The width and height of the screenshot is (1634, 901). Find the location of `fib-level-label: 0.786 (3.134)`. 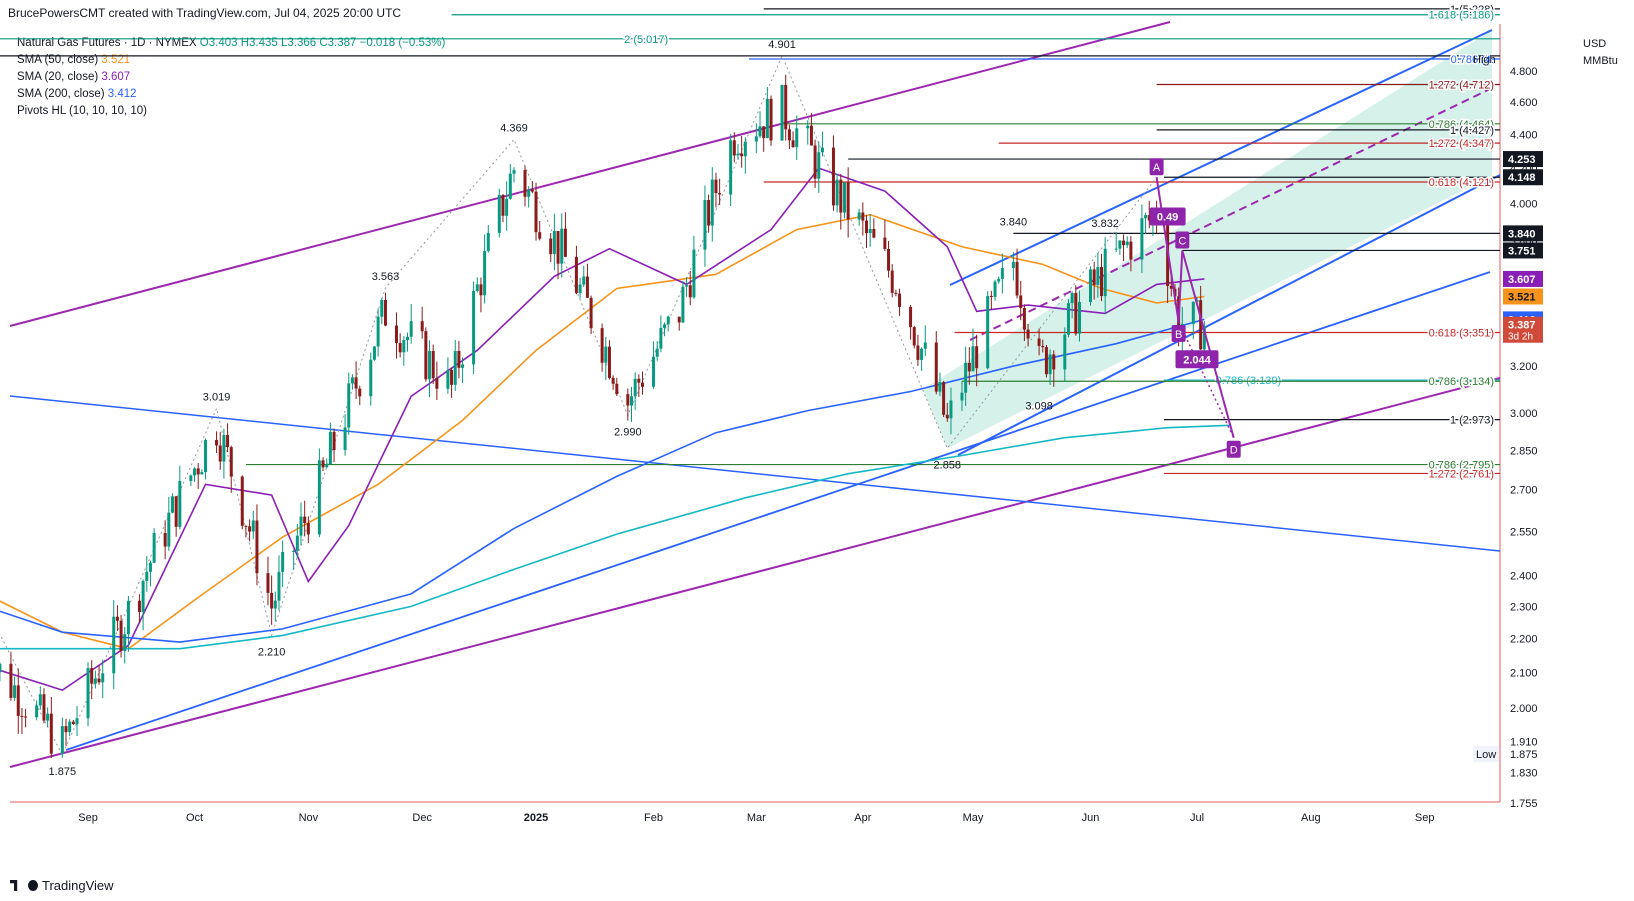

fib-level-label: 0.786 (3.134) is located at coordinates (1461, 382).